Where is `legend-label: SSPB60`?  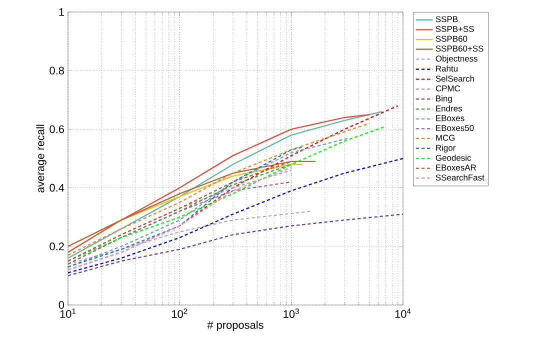 legend-label: SSPB60 is located at coordinates (452, 39).